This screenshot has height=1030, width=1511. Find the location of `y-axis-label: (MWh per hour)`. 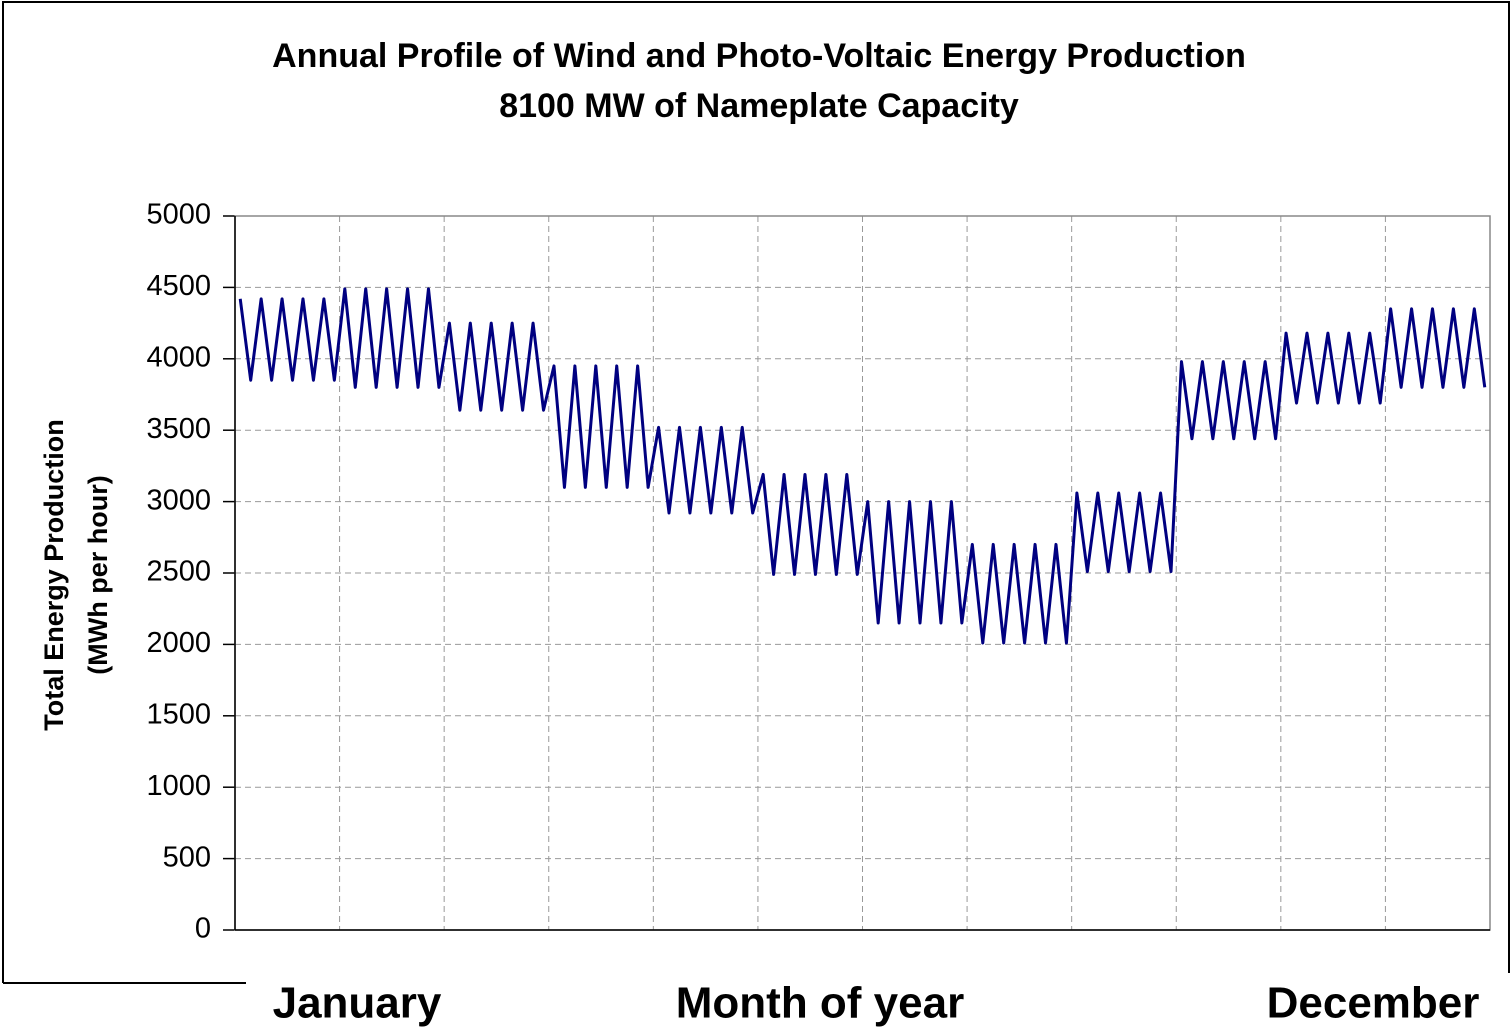

y-axis-label: (MWh per hour) is located at coordinates (98, 574).